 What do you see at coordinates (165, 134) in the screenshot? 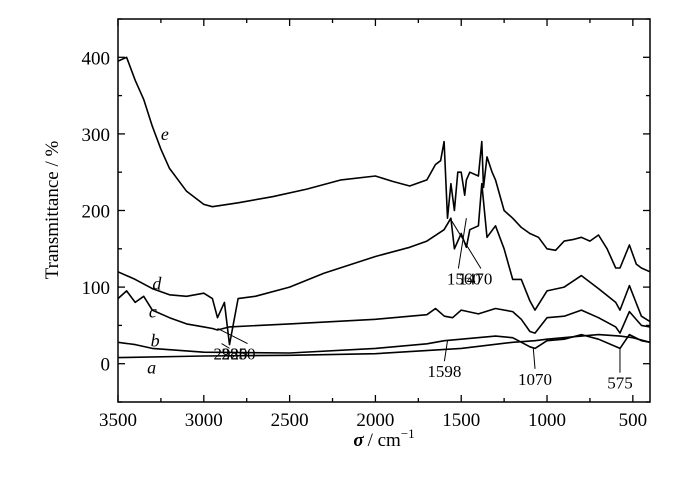
I see `series-label-e: e` at bounding box center [165, 134].